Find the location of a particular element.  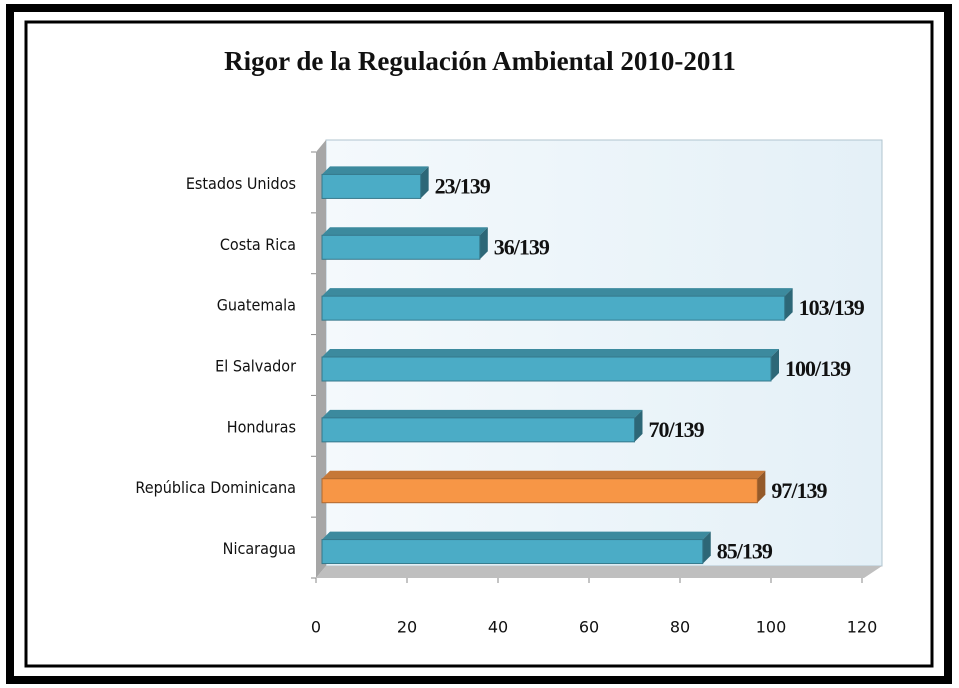

y-tick-label: Costa Rica is located at coordinates (258, 244).